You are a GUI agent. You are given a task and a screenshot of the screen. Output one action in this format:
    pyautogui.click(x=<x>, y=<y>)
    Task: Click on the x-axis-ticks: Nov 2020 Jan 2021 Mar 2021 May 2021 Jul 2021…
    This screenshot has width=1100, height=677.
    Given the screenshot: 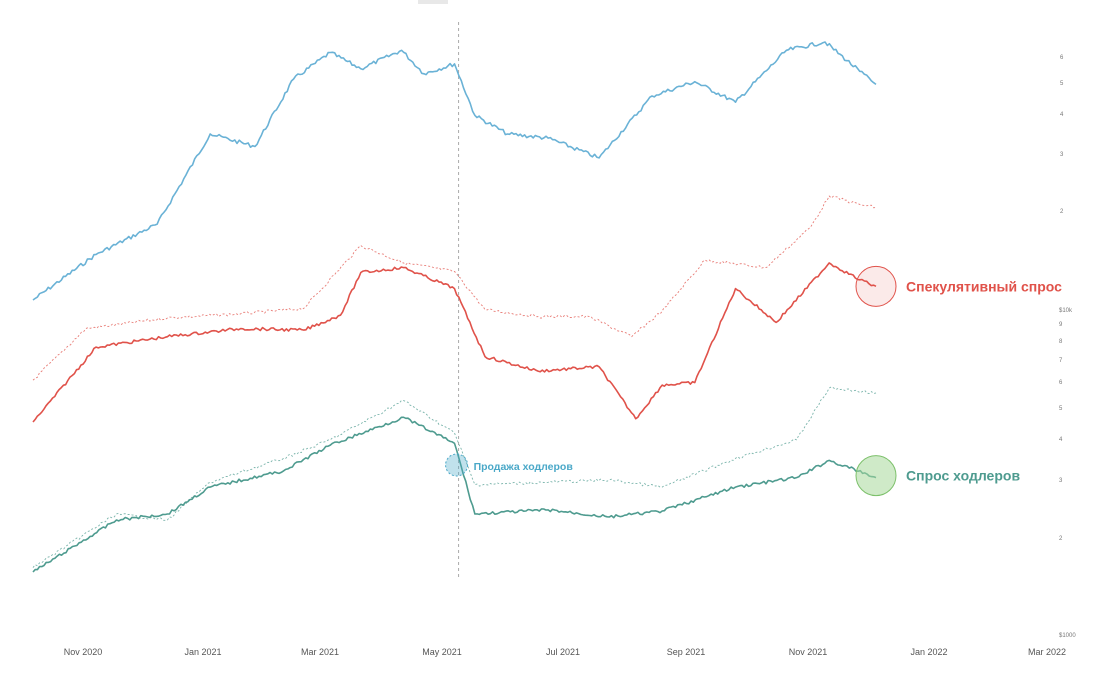 What is the action you would take?
    pyautogui.click(x=565, y=652)
    